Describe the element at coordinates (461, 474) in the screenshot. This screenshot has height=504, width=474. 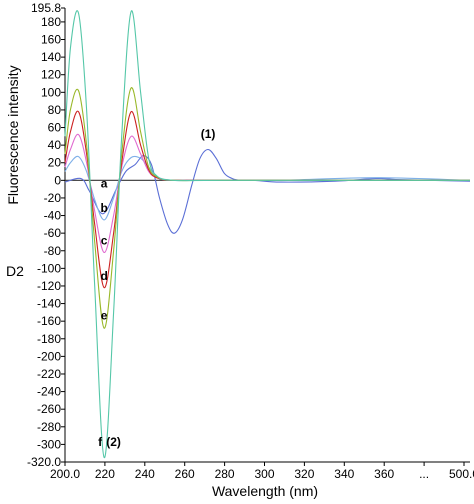
I see `x-tick-label: 500.0` at that location.